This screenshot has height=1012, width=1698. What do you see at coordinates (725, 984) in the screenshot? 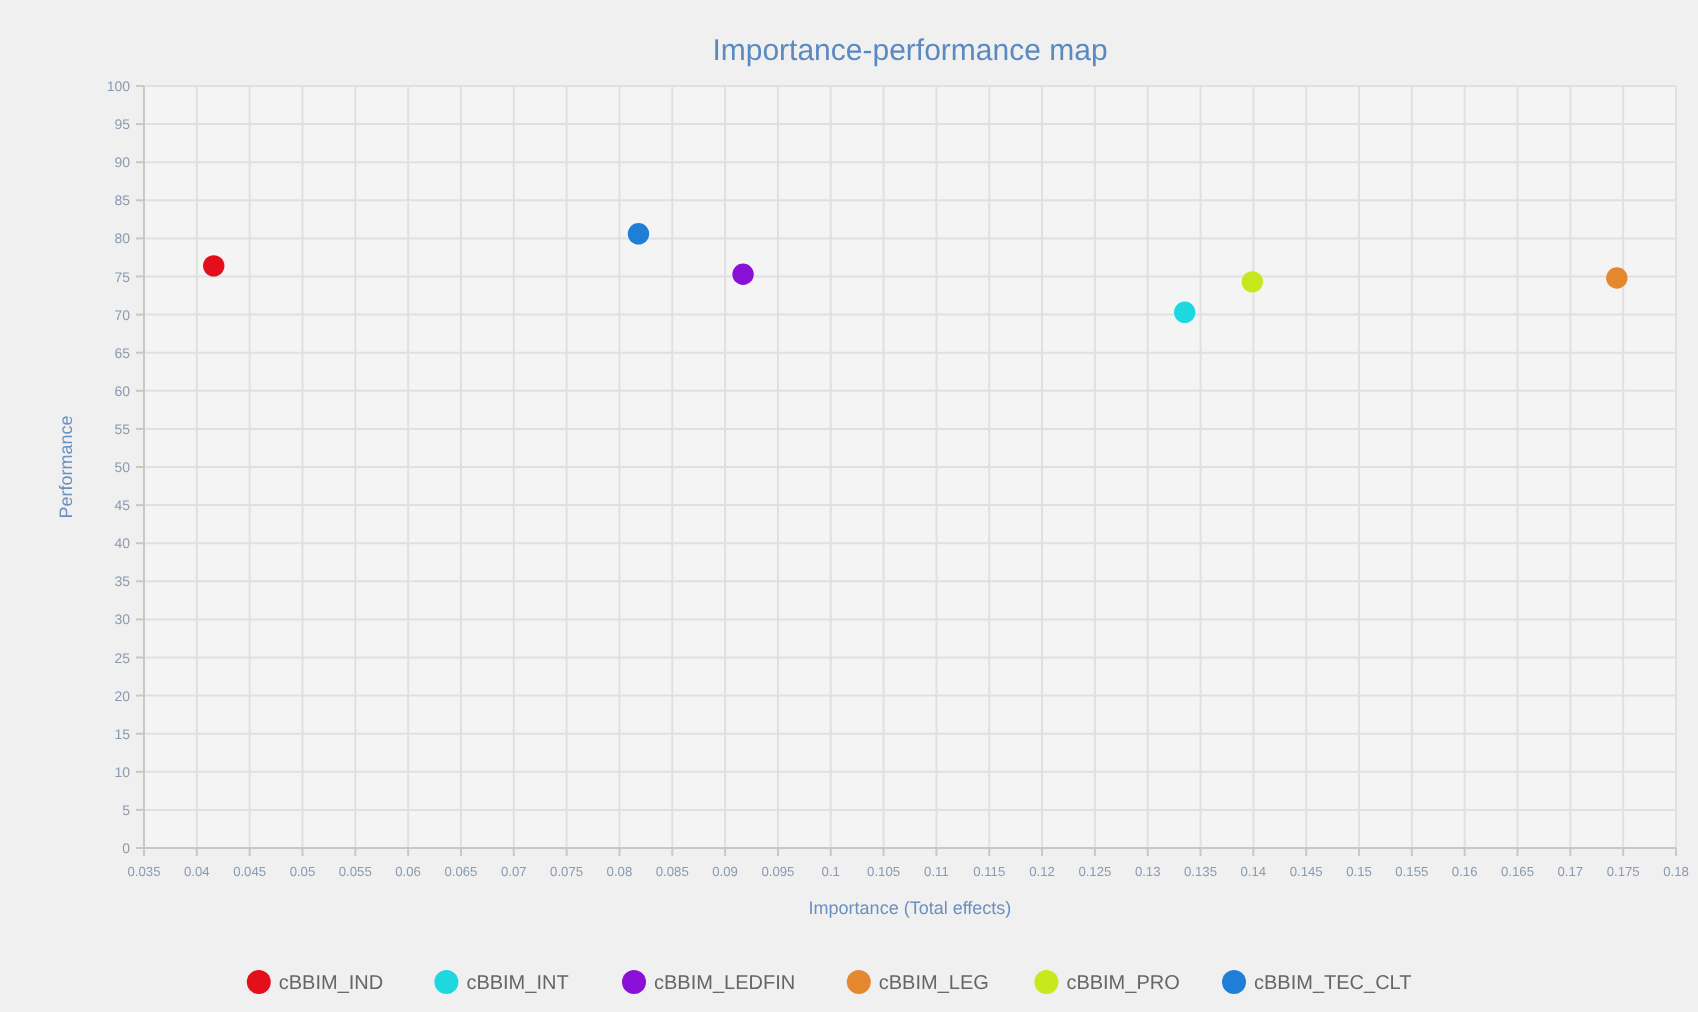
I see `legend-label: cBBIM_LEDFIN` at bounding box center [725, 984].